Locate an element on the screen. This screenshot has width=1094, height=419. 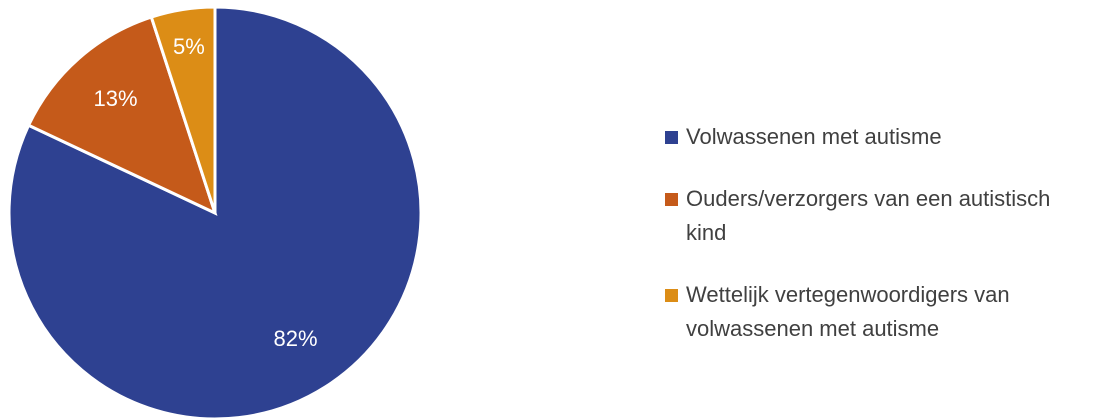
data-label: 82% is located at coordinates (296, 338).